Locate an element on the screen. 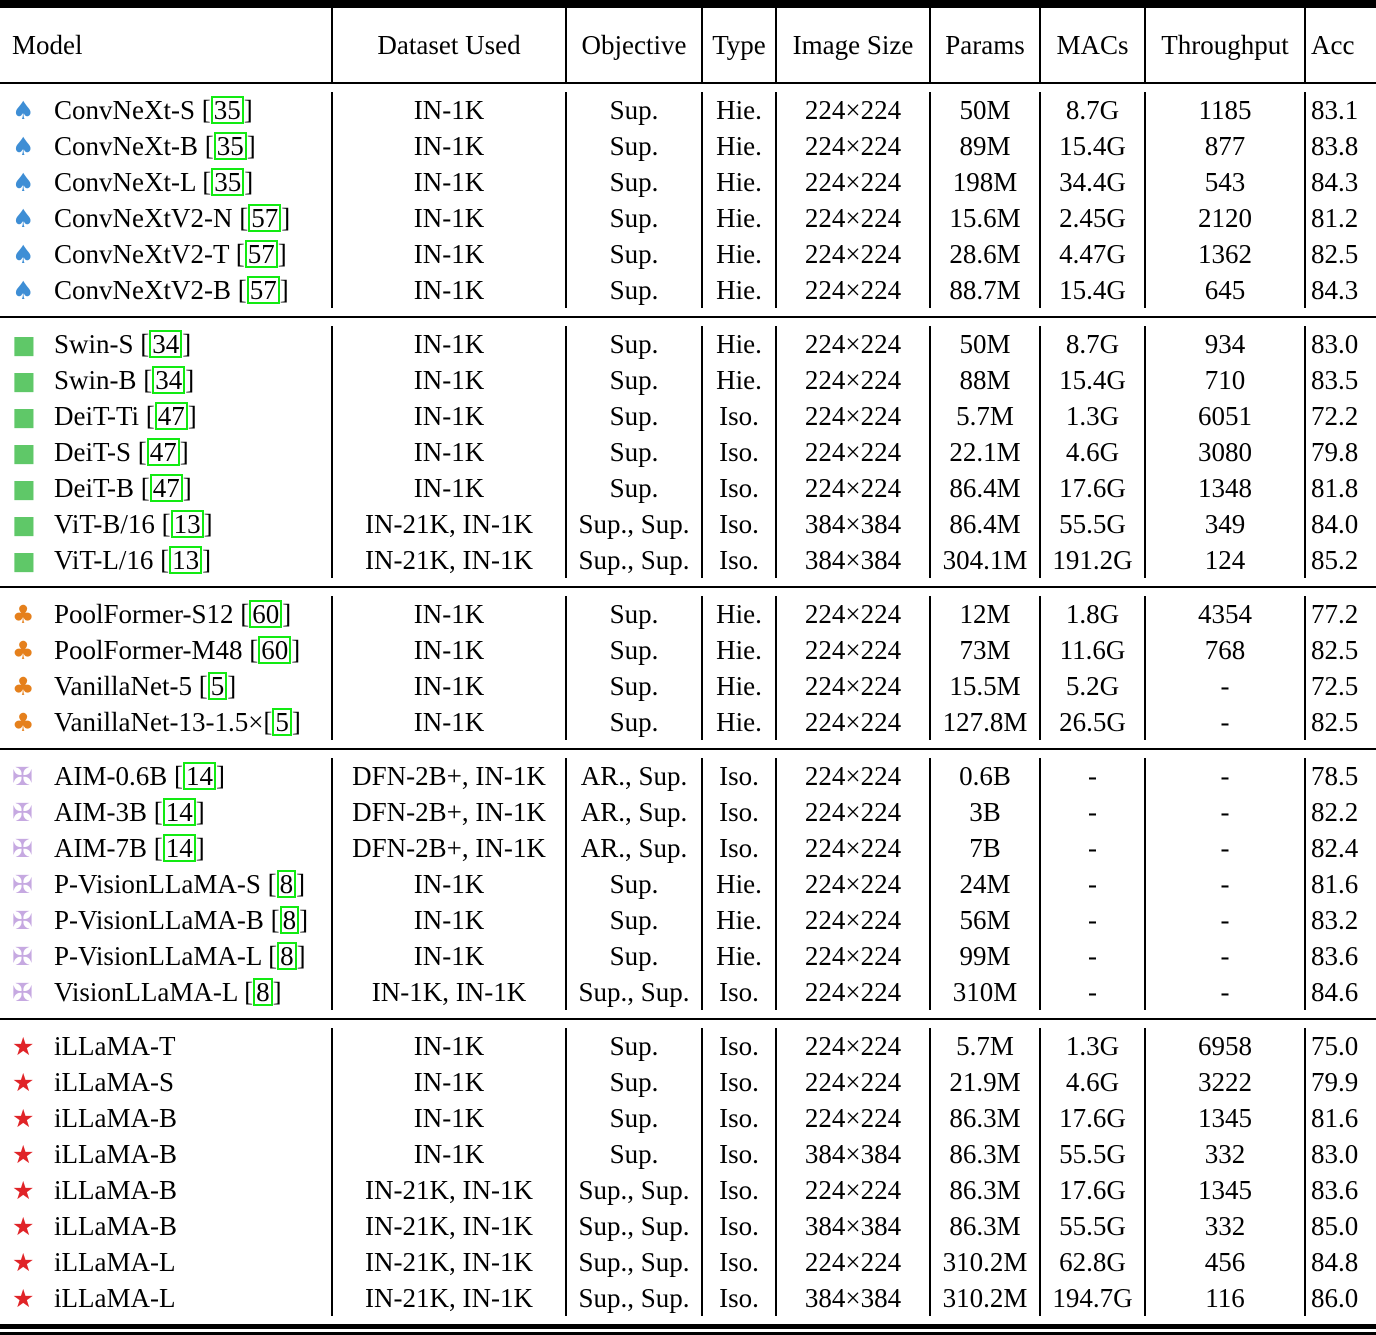 This screenshot has width=1376, height=1335. star-icon: ★ is located at coordinates (23, 1118).